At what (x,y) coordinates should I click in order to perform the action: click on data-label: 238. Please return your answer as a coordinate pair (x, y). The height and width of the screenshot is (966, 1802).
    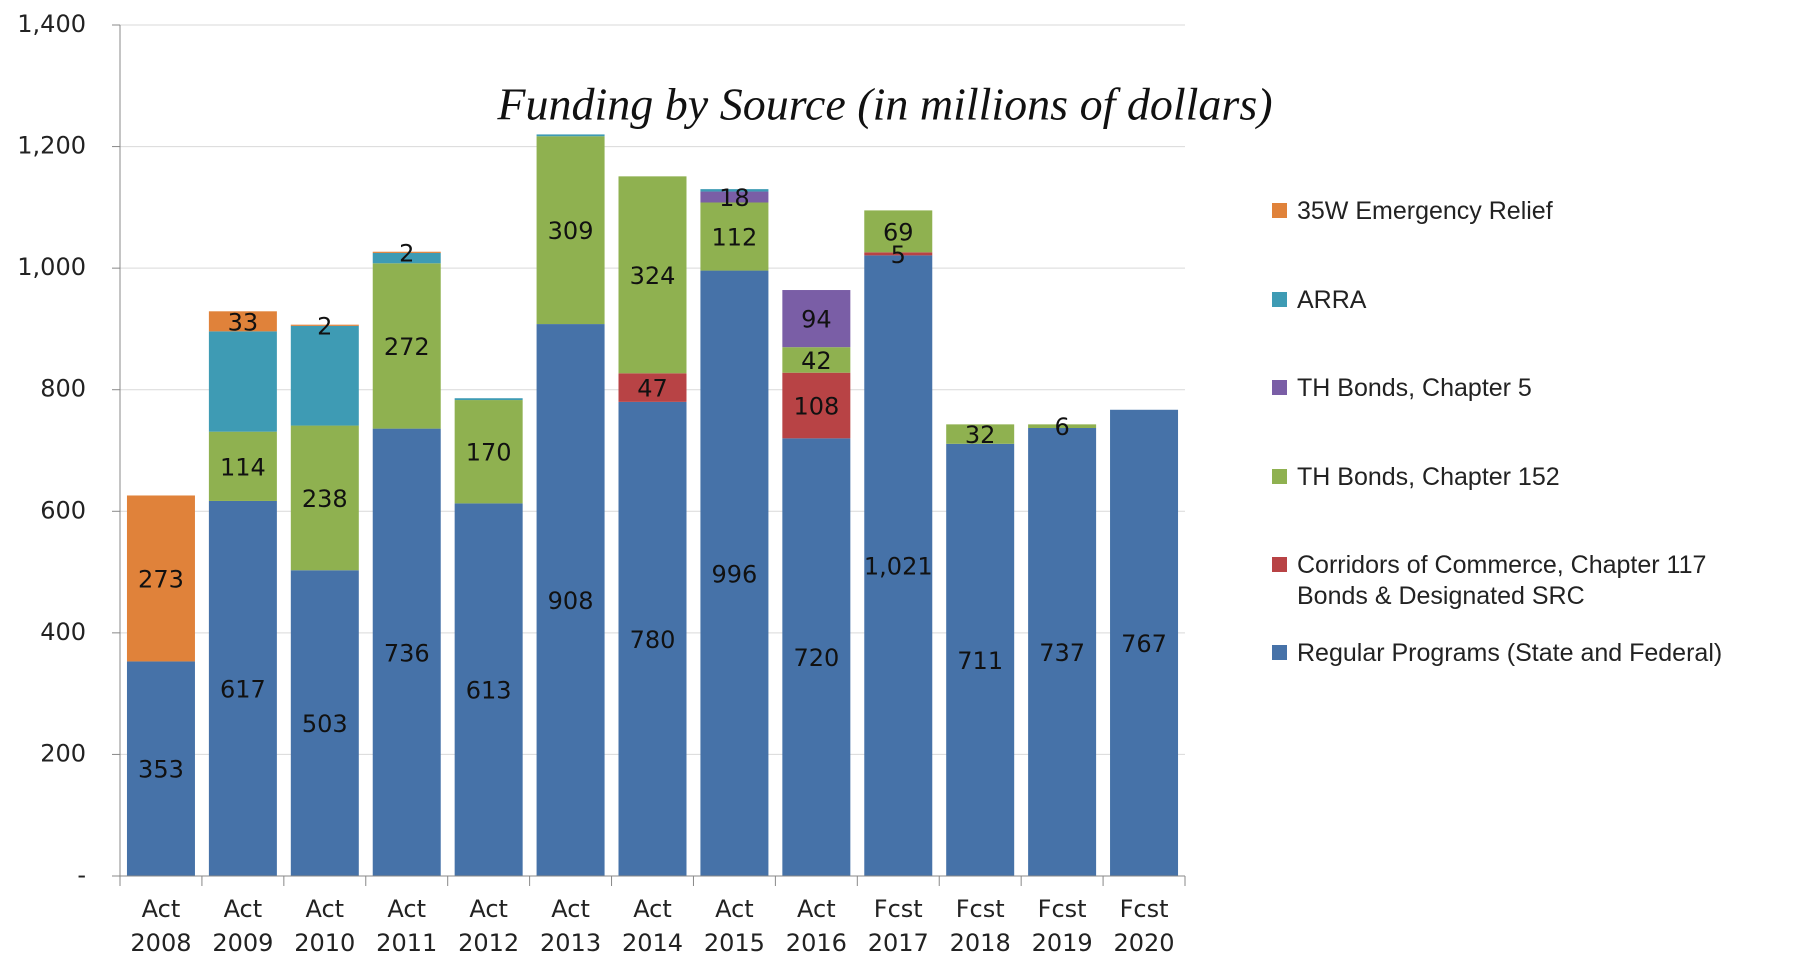
    Looking at the image, I should click on (325, 499).